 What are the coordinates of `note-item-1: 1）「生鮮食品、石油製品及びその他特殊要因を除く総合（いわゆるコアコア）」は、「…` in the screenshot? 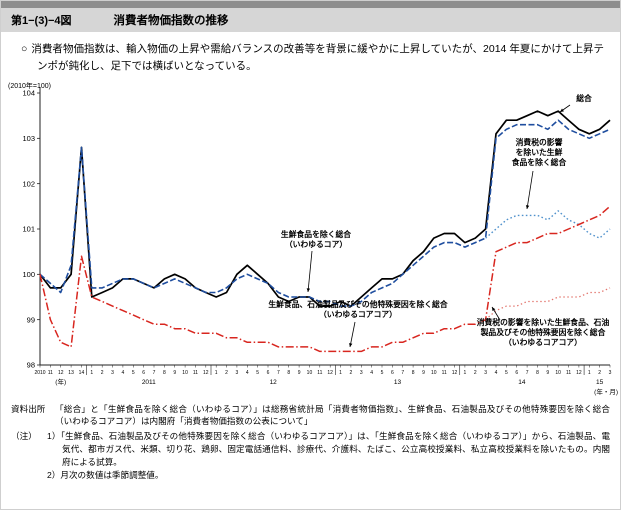 It's located at (328, 449).